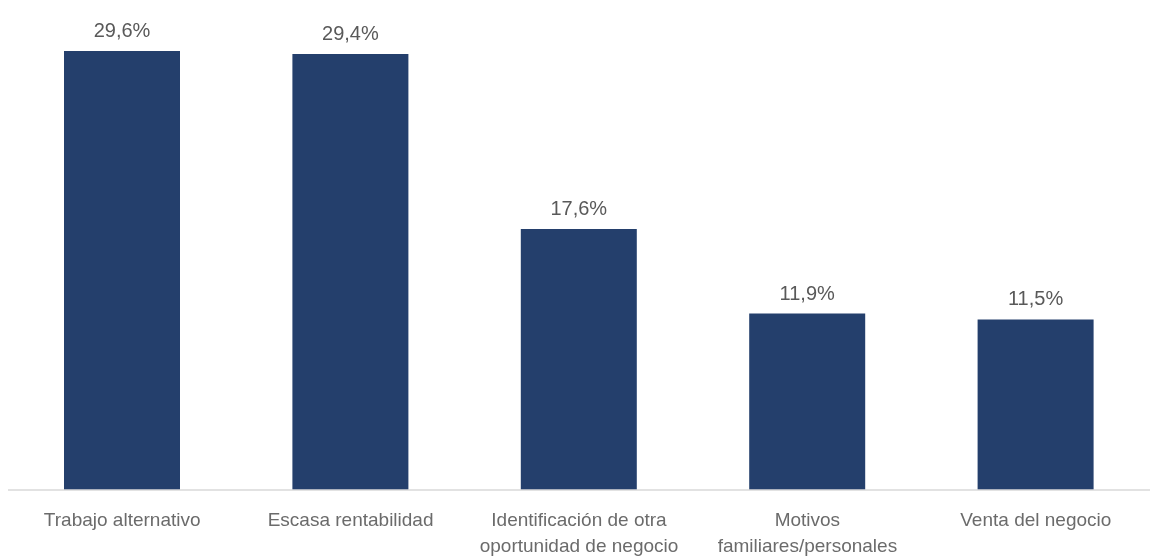  What do you see at coordinates (350, 32) in the screenshot?
I see `data-label: 29,4%` at bounding box center [350, 32].